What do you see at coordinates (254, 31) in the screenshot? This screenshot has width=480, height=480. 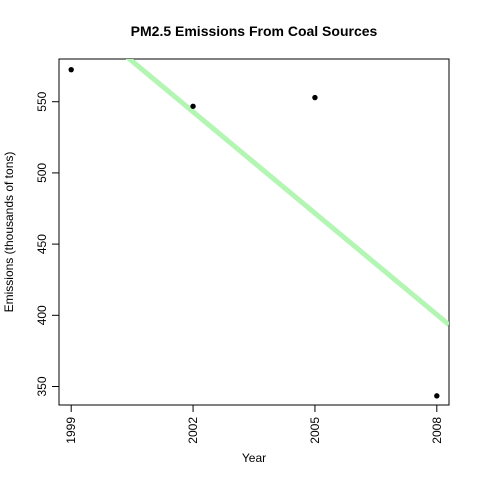 I see `chart-title: PM2.5 Emissions From Coal Sources` at bounding box center [254, 31].